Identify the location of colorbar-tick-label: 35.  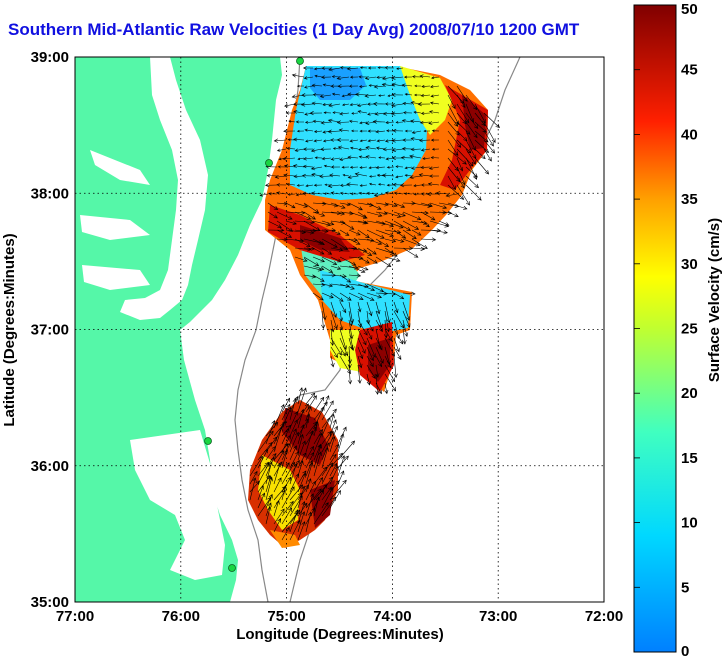
(689, 199).